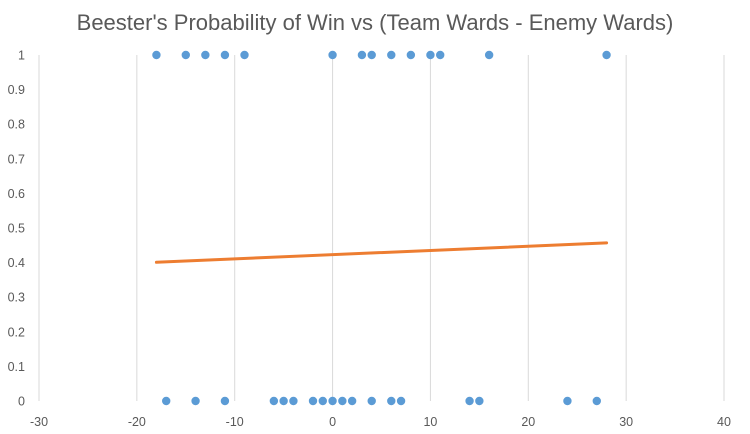 The width and height of the screenshot is (750, 434). I want to click on y-tick-label: 0.4, so click(16, 263).